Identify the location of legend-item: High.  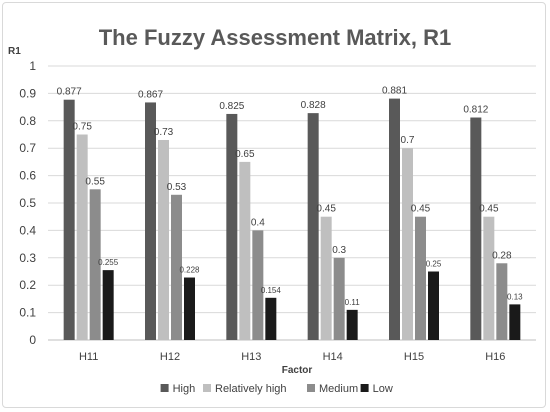
(178, 389).